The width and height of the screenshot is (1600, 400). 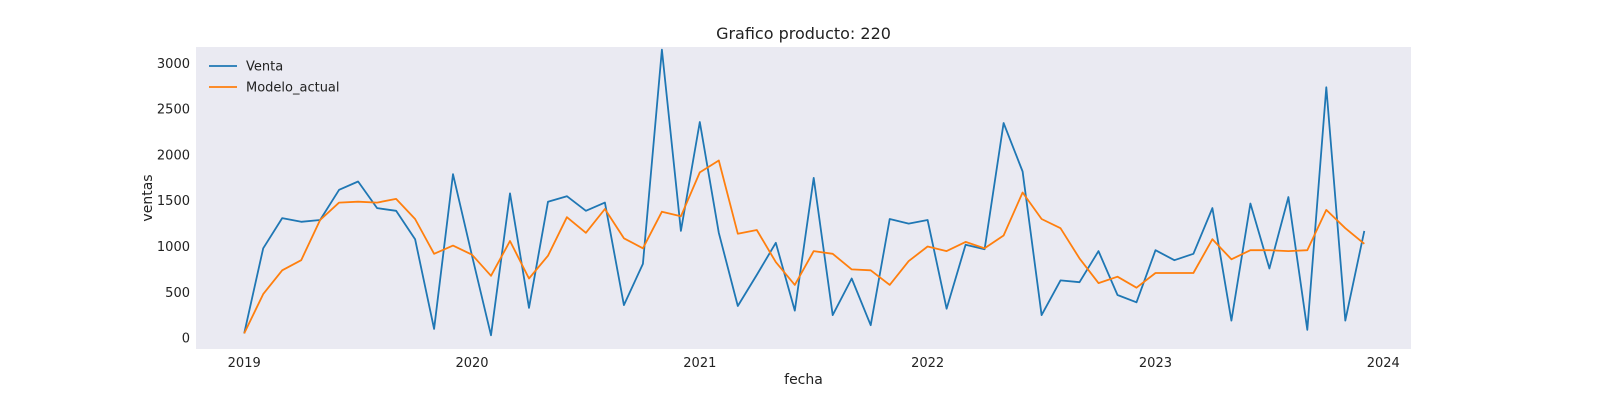 I want to click on y-axis-ticks: 0 500 1000 1500 2000 2500 3000, so click(x=173, y=202).